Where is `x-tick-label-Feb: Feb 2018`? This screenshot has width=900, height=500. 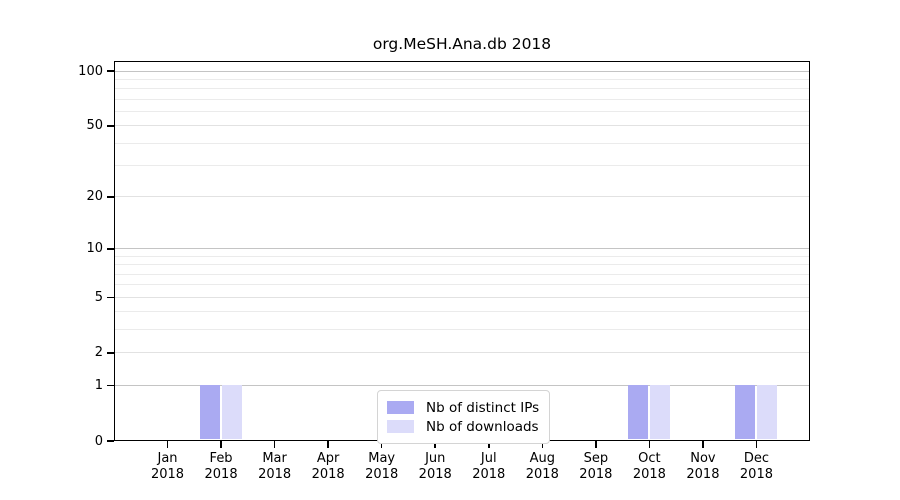
x-tick-label-Feb: Feb 2018 is located at coordinates (221, 466).